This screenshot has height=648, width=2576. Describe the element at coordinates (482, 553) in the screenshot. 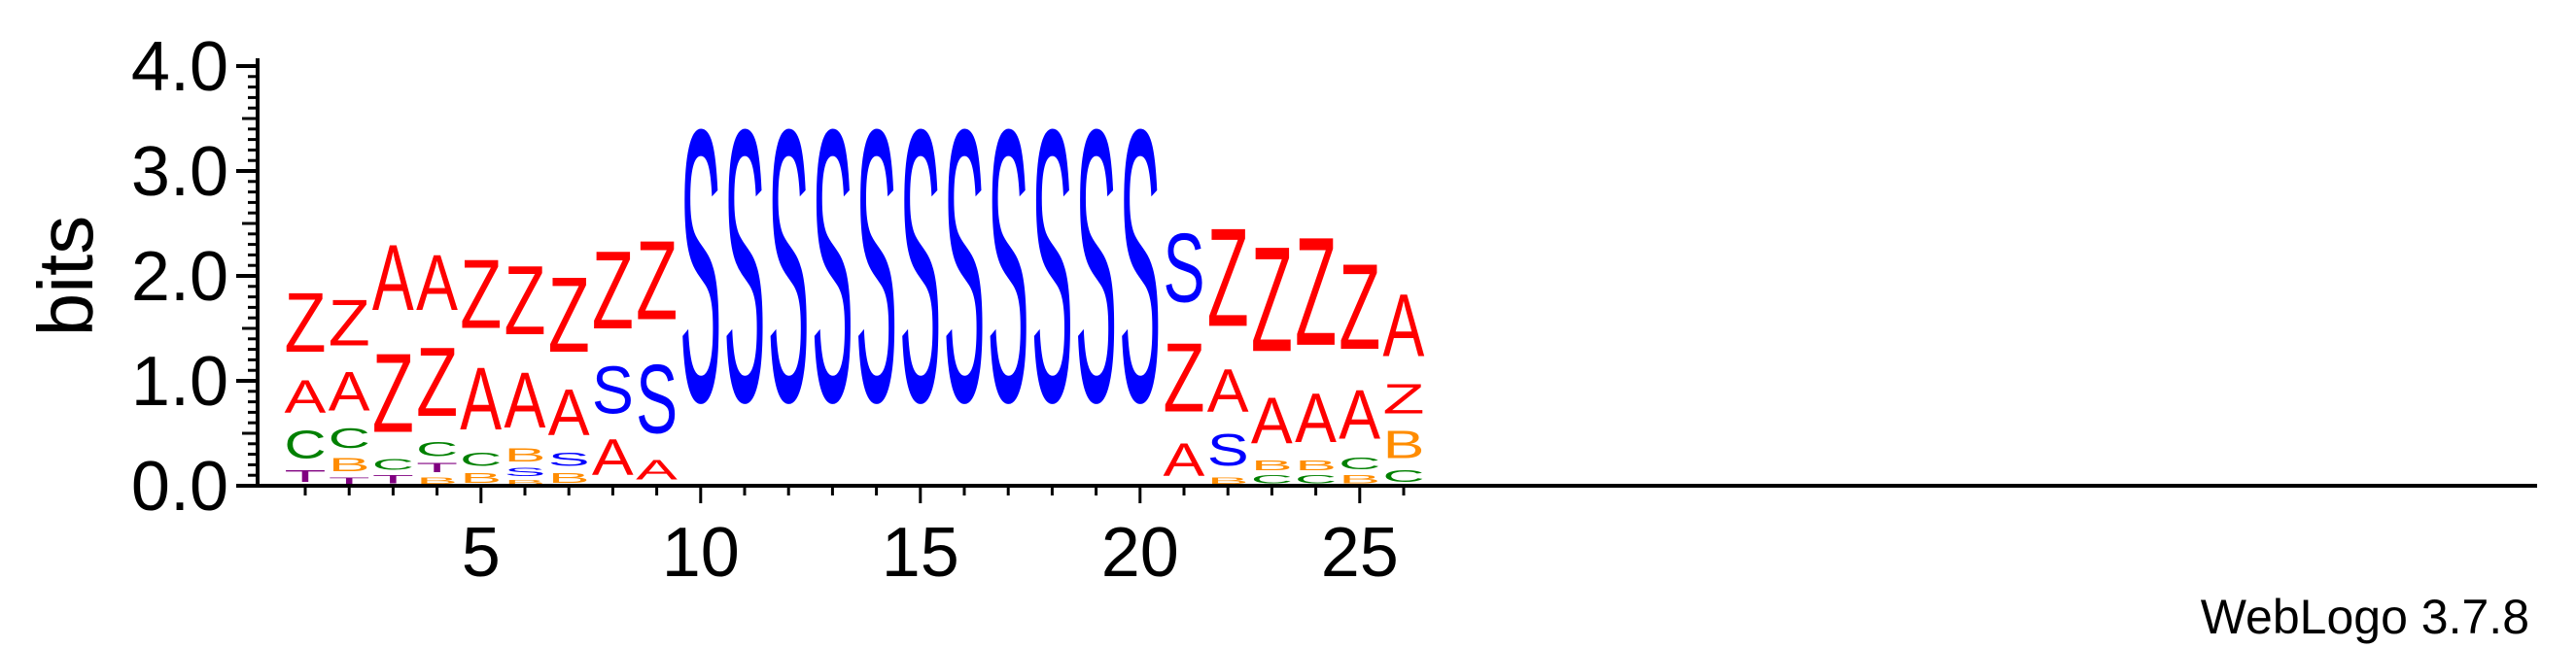

I see `x-tick-label: 5` at that location.